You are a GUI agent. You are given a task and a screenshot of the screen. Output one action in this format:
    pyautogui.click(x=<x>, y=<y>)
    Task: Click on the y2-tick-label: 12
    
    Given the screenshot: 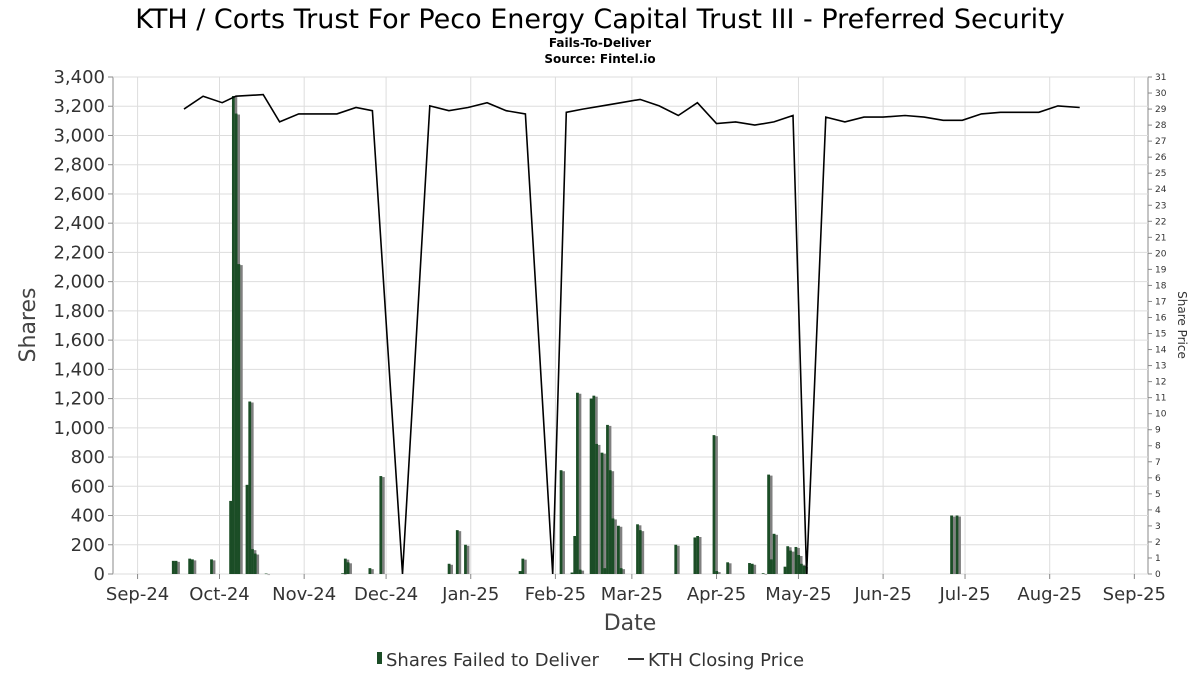 What is the action you would take?
    pyautogui.click(x=1160, y=383)
    